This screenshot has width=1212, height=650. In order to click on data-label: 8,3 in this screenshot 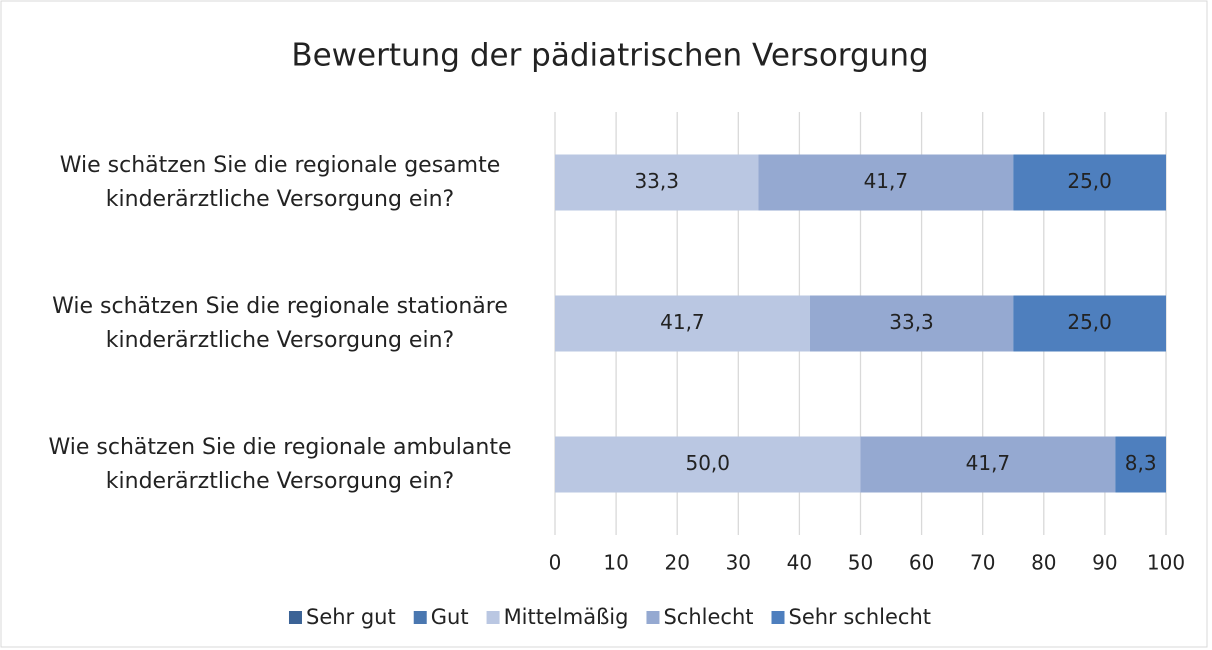, I will do `click(1141, 463)`.